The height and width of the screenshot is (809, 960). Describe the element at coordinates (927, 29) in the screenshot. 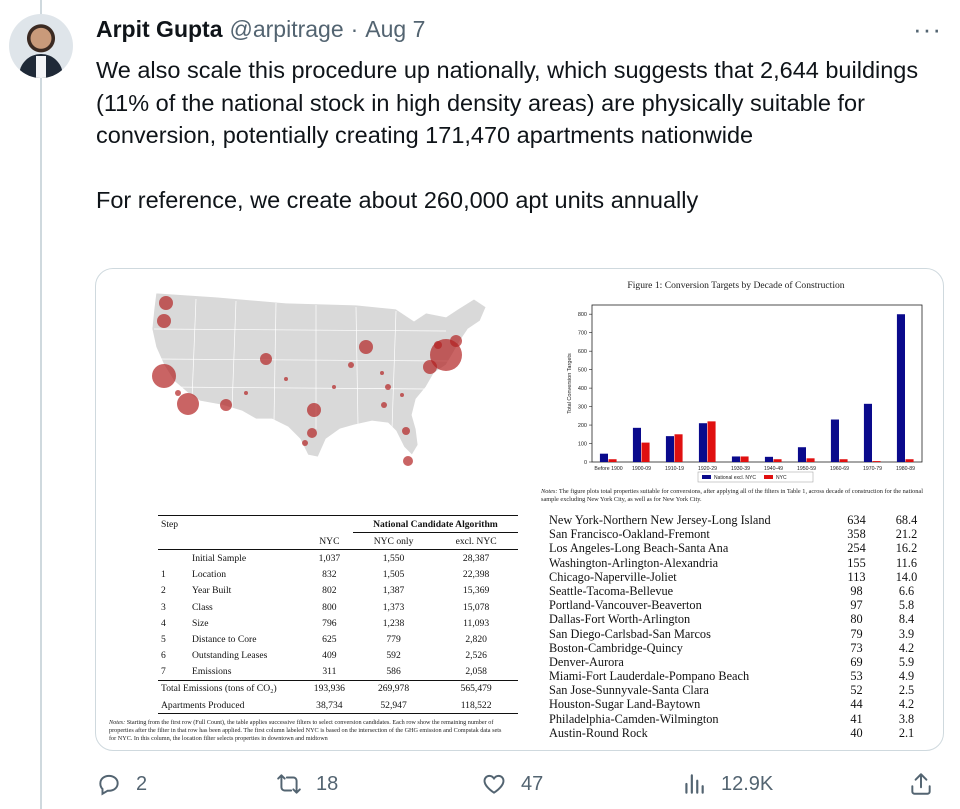

I see `more-icon: ···` at that location.